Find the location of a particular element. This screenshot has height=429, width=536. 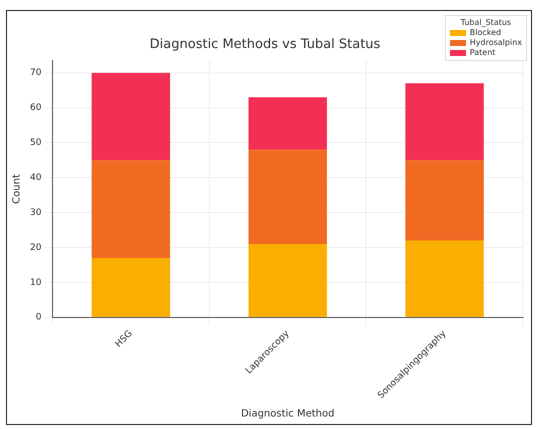

y-tick-label: 70 is located at coordinates (36, 73).